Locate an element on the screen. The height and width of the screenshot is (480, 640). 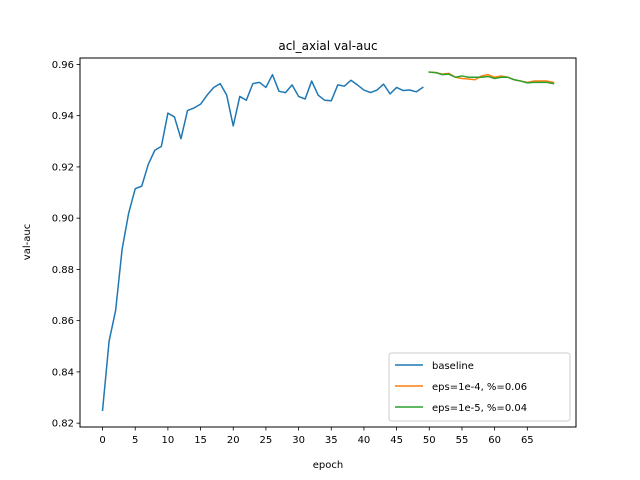
y-tick-label: 0.82 is located at coordinates (63, 424).